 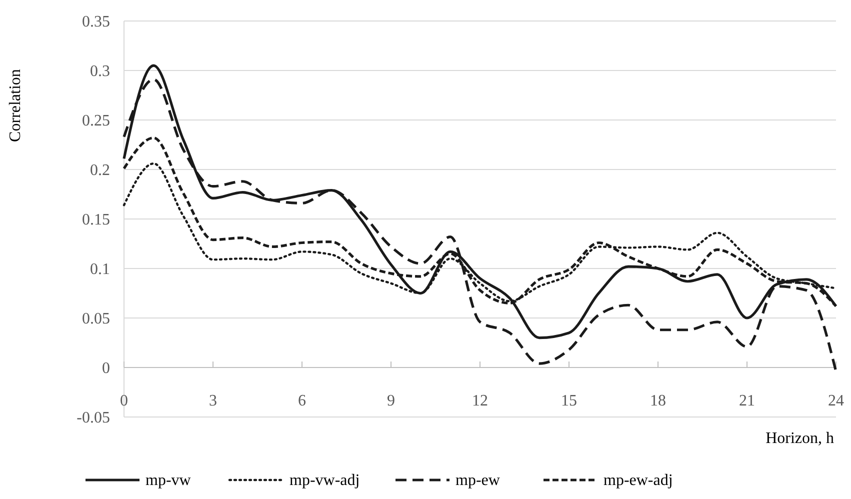 I want to click on y-tick-label: 0.35, so click(x=96, y=22).